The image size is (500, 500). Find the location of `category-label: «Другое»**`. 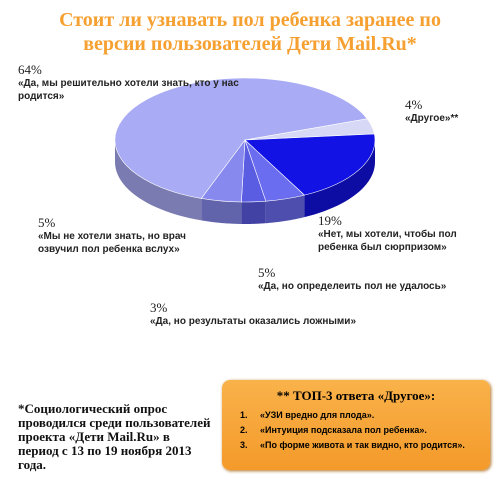

category-label: «Другое»** is located at coordinates (432, 118).